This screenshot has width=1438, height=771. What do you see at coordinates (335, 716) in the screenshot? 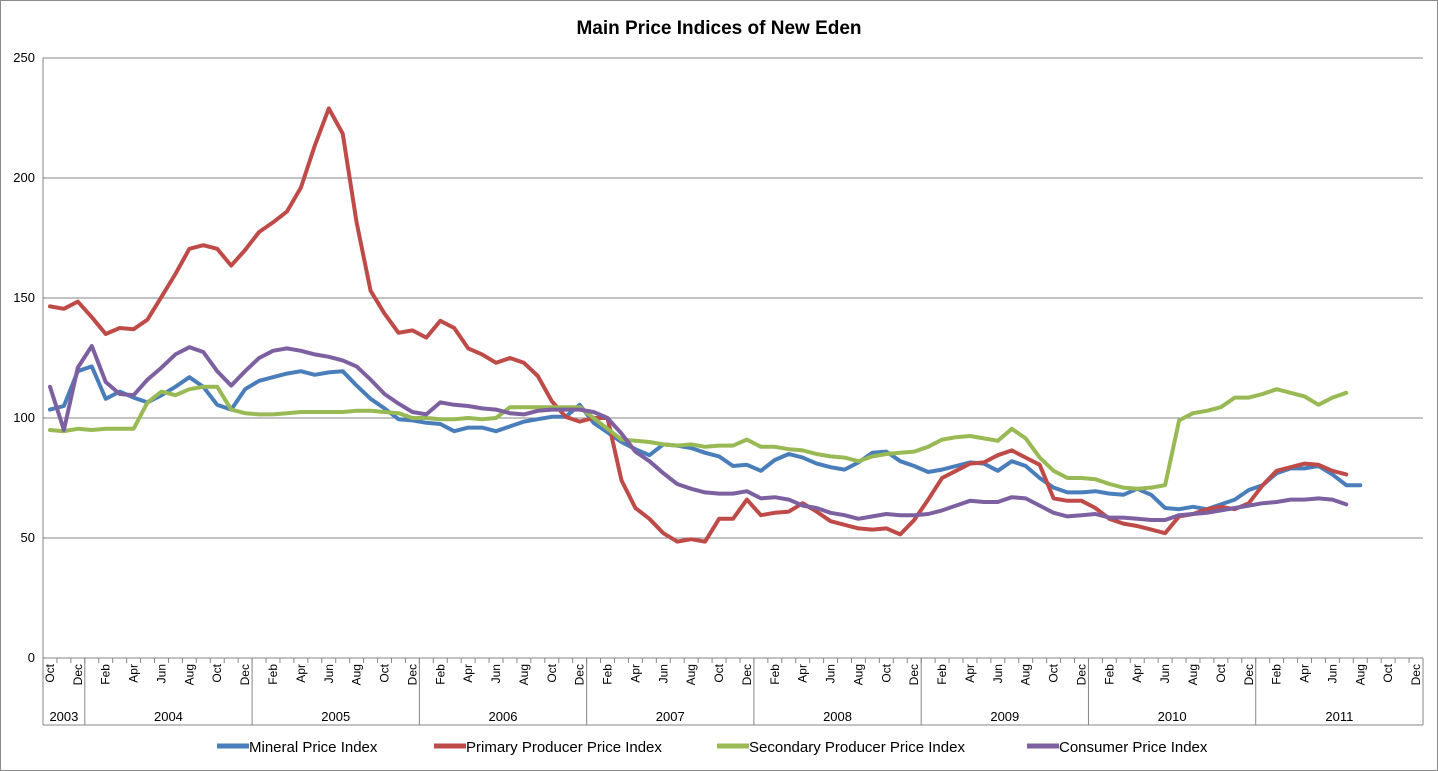
I see `x-year-label: 2005` at bounding box center [335, 716].